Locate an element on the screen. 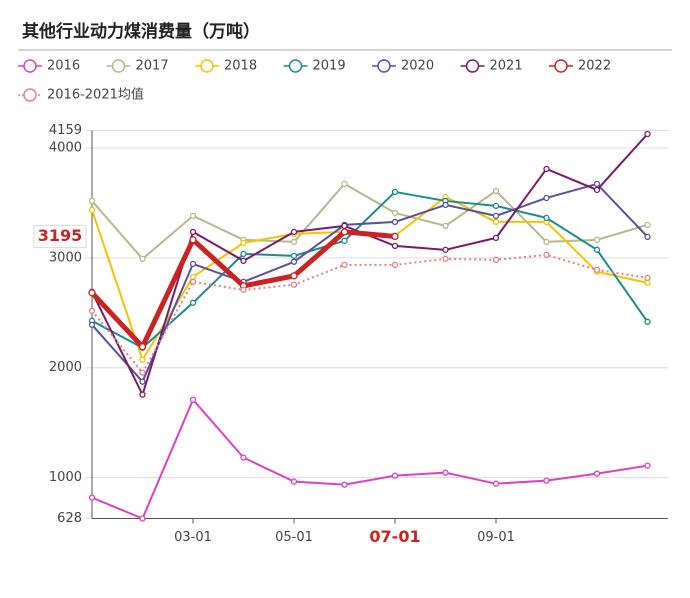 This screenshot has height=598, width=690. series-line is located at coordinates (369, 221).